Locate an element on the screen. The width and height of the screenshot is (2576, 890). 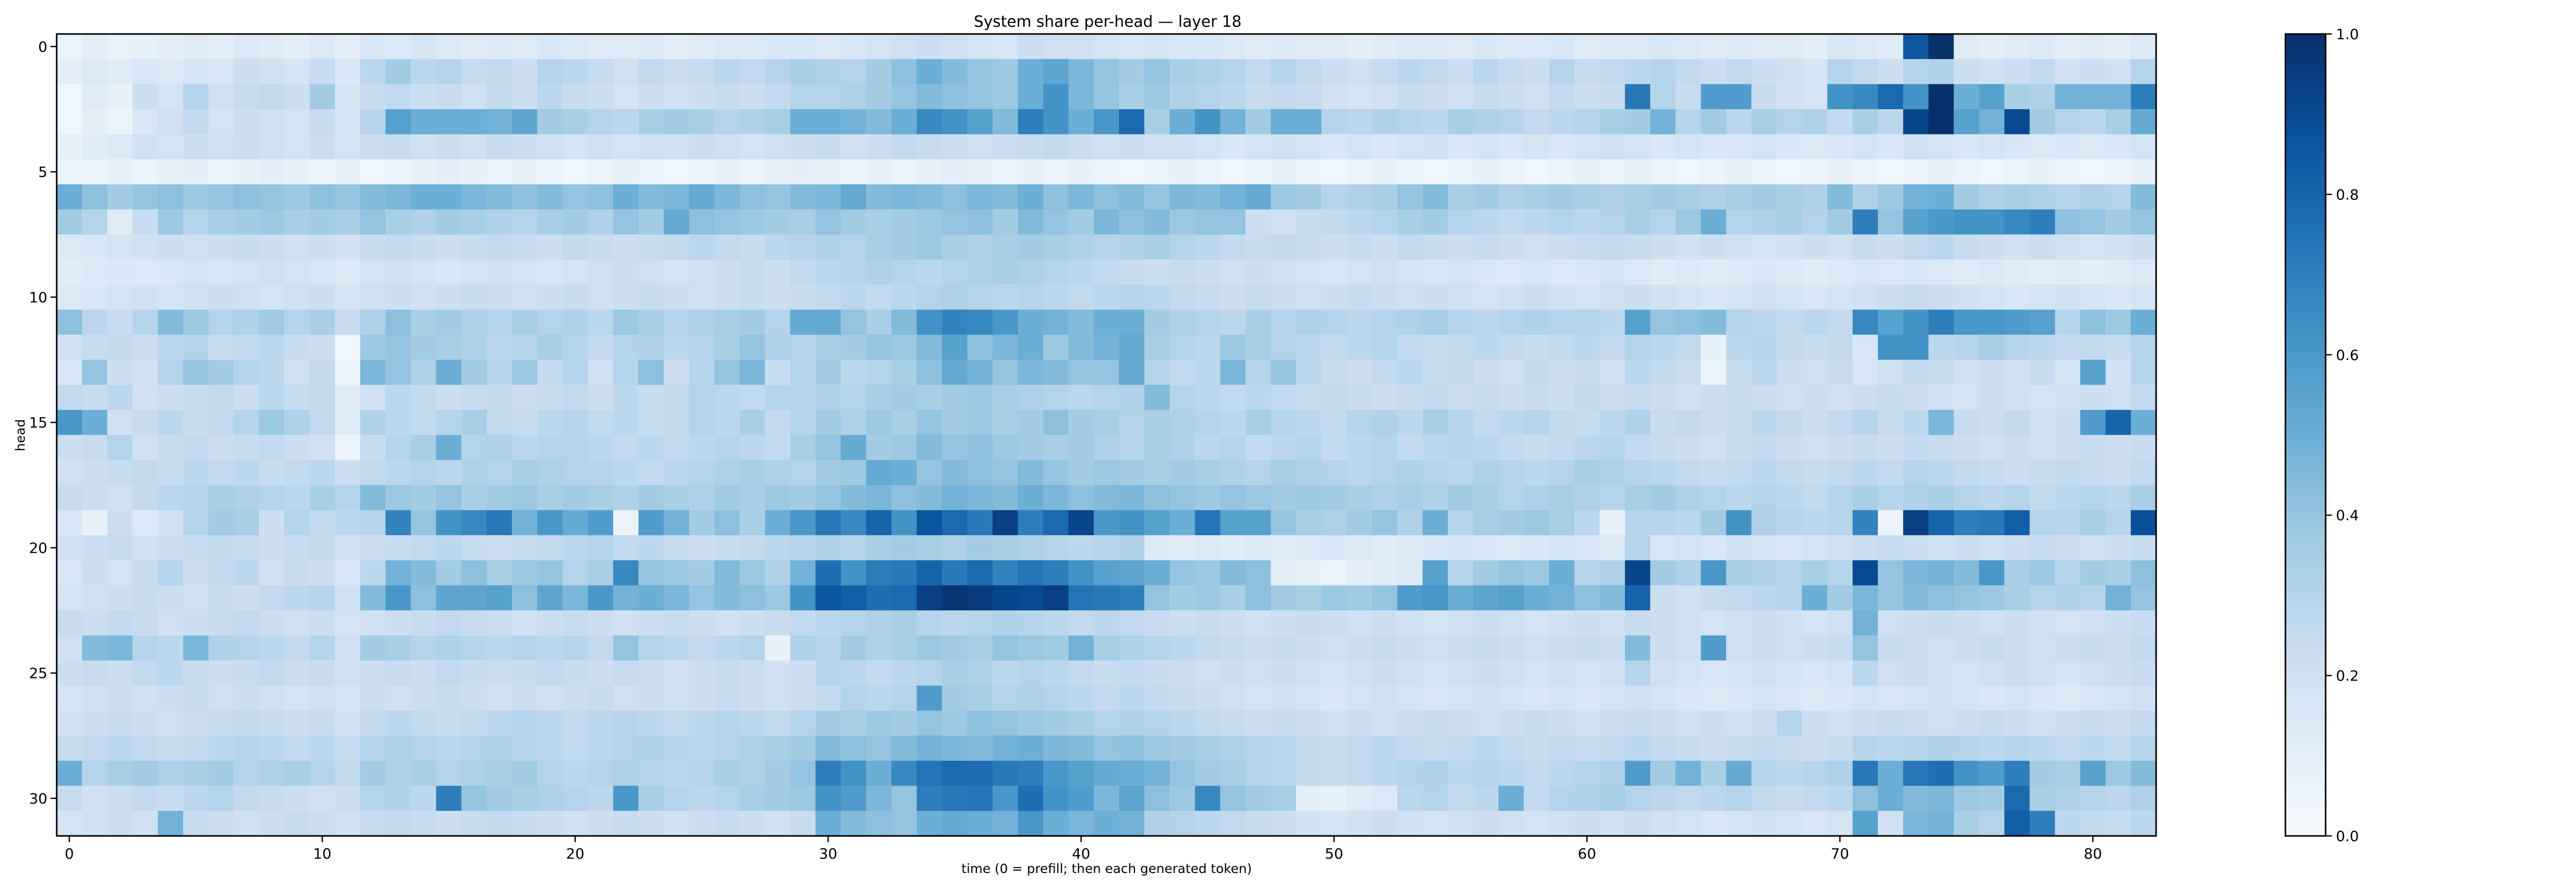
x-tick-label: 0 is located at coordinates (69, 853).